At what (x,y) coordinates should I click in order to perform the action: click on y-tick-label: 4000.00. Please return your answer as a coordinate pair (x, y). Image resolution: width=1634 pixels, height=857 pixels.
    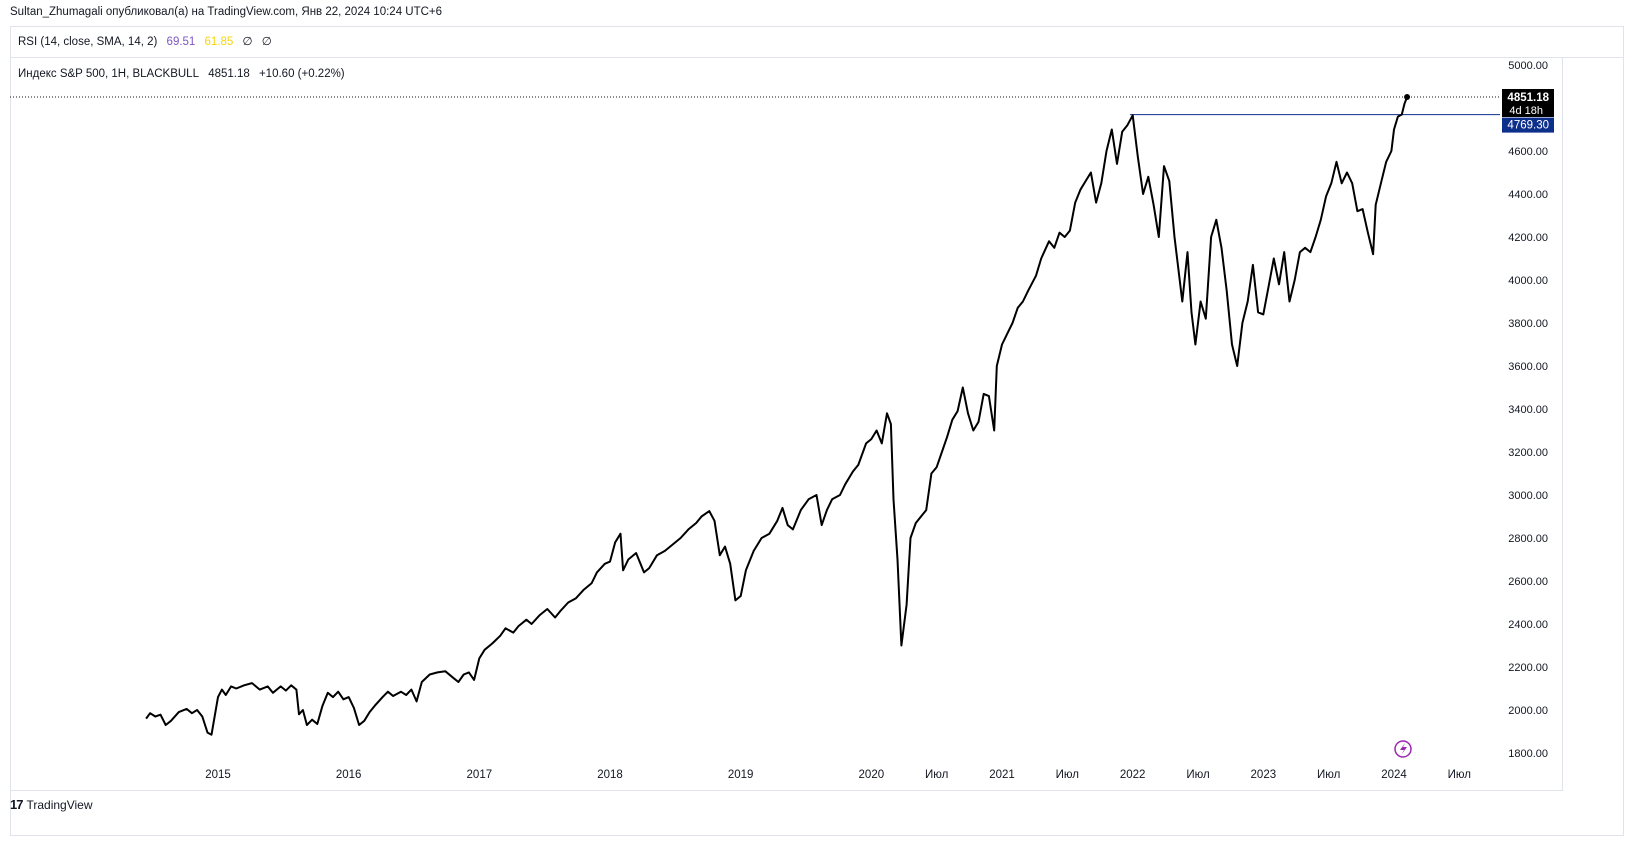
    Looking at the image, I should click on (1528, 281).